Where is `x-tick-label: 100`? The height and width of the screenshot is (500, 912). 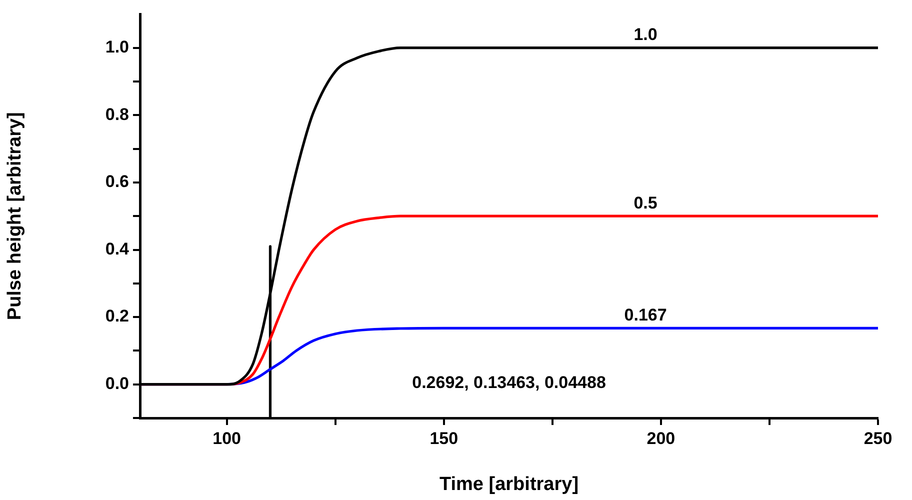
x-tick-label: 100 is located at coordinates (227, 438).